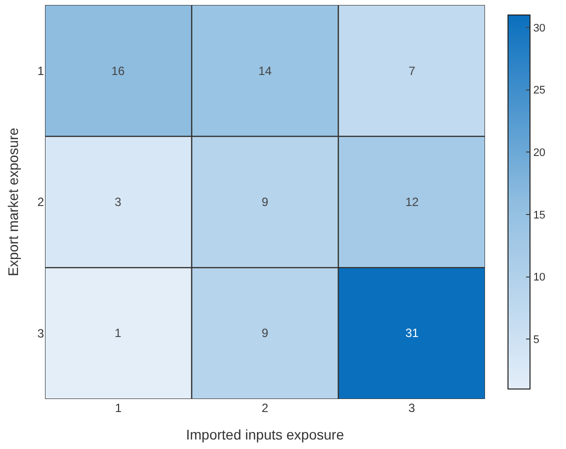 Image resolution: width=566 pixels, height=449 pixels. Describe the element at coordinates (539, 28) in the screenshot. I see `color-bar-label: 30` at that location.